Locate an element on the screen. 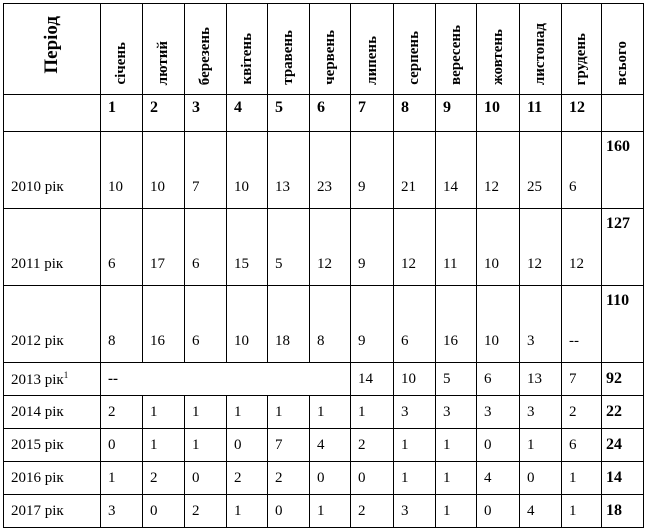  month-value: 5 is located at coordinates (288, 247).